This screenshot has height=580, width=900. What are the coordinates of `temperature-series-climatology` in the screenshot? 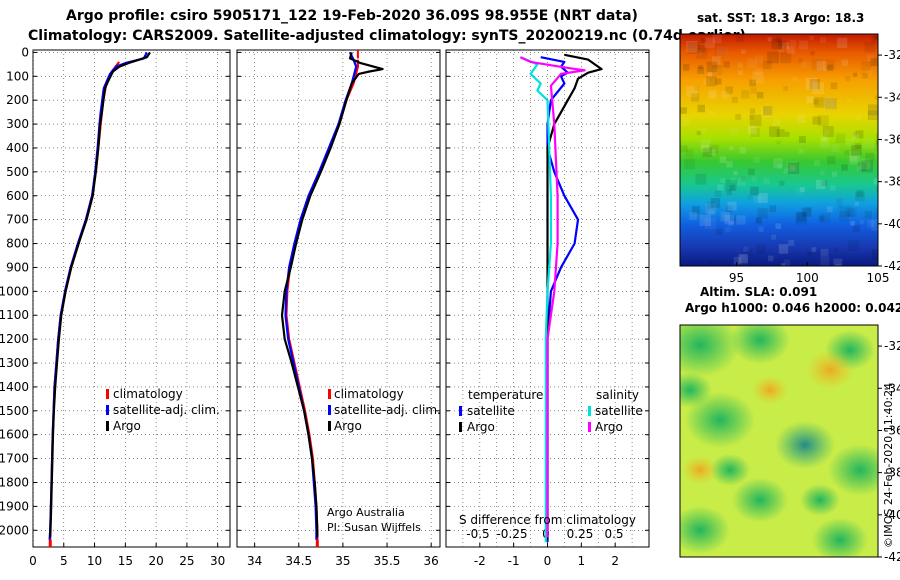 It's located at (85, 302).